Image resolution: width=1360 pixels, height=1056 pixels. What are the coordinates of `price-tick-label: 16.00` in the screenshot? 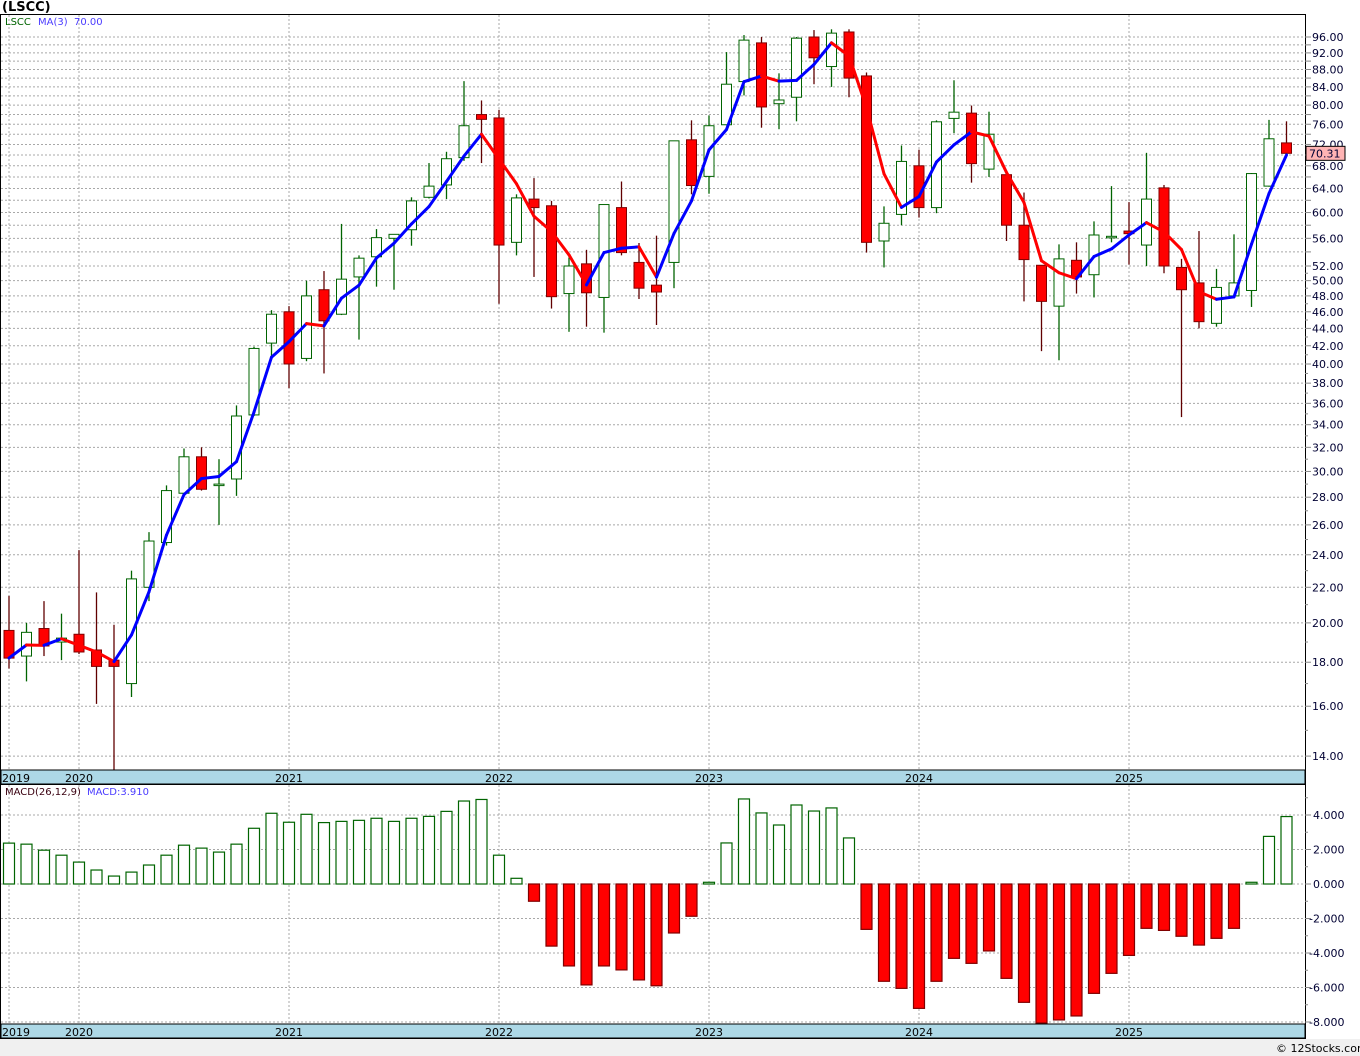 It's located at (1328, 706).